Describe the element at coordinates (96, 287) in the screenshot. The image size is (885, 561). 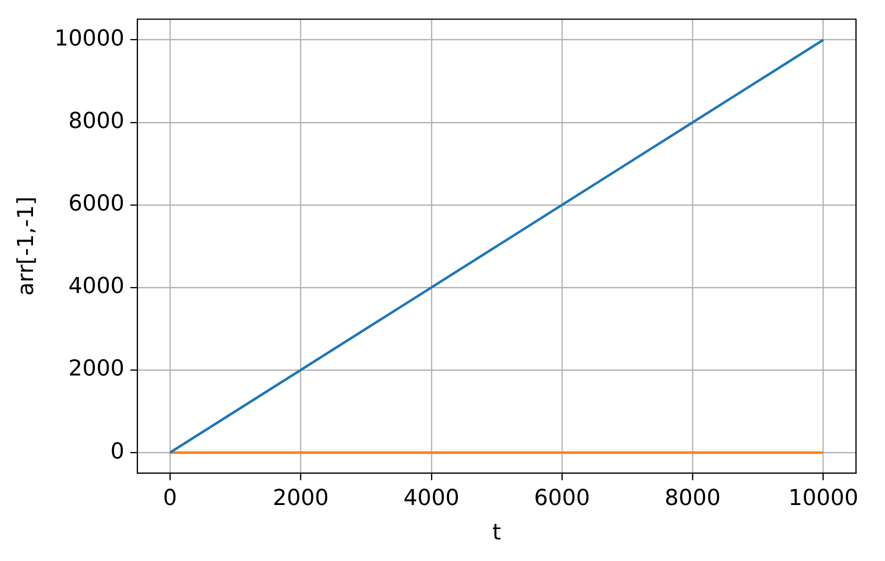
I see `y-tick-label: 4000` at that location.